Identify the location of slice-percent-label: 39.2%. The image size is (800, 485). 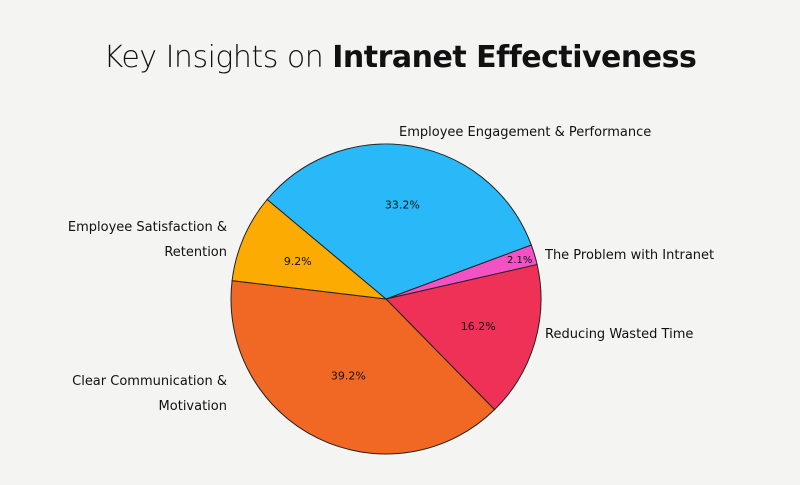
(348, 376).